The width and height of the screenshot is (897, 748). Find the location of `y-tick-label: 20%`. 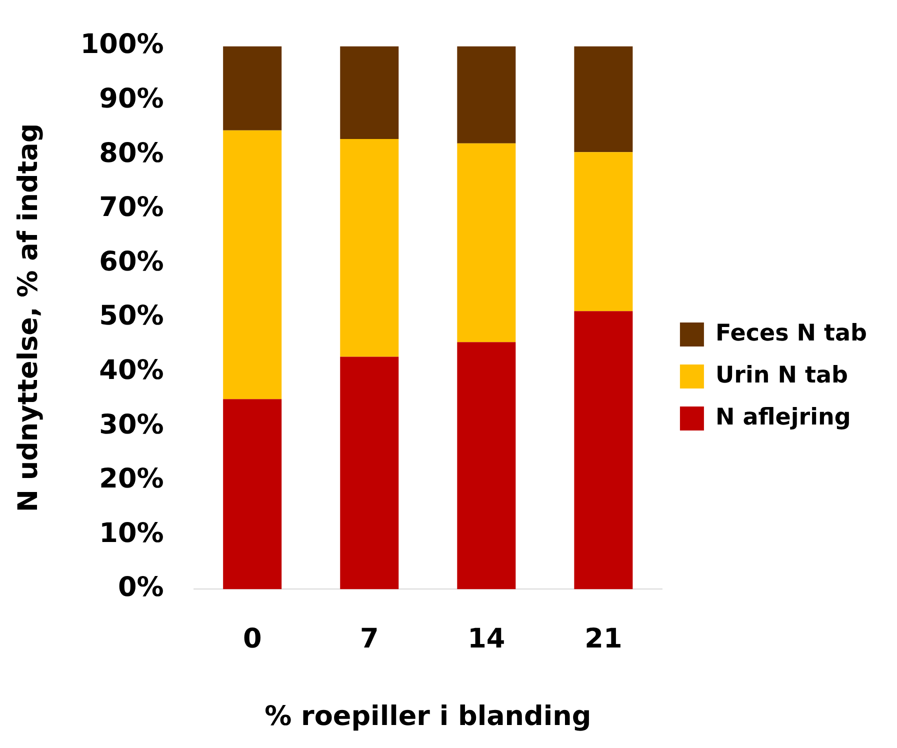

y-tick-label: 20% is located at coordinates (131, 479).